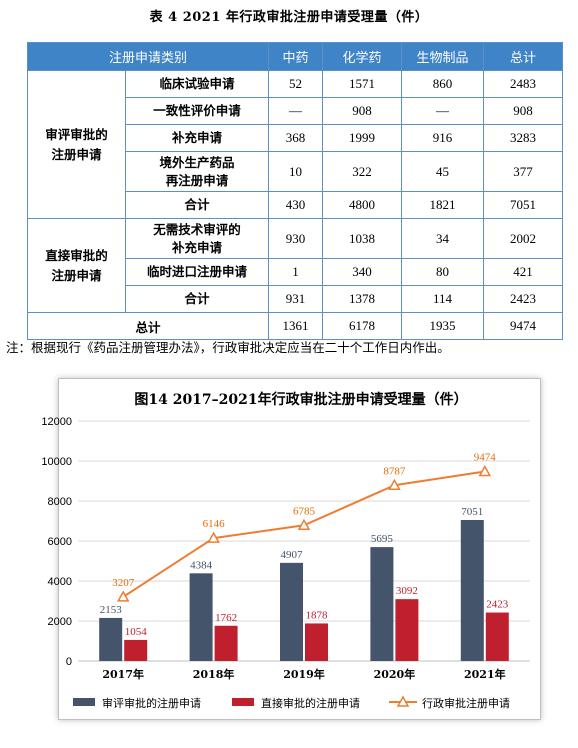 The height and width of the screenshot is (748, 578). What do you see at coordinates (226, 618) in the screenshot?
I see `bar-data-label: 1762` at bounding box center [226, 618].